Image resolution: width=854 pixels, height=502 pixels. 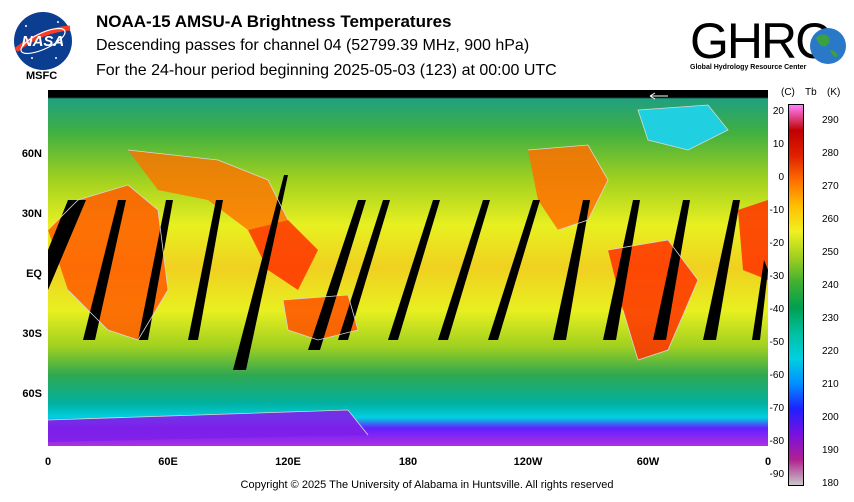 I want to click on colorbar-celsius-tick: -10, so click(x=776, y=210).